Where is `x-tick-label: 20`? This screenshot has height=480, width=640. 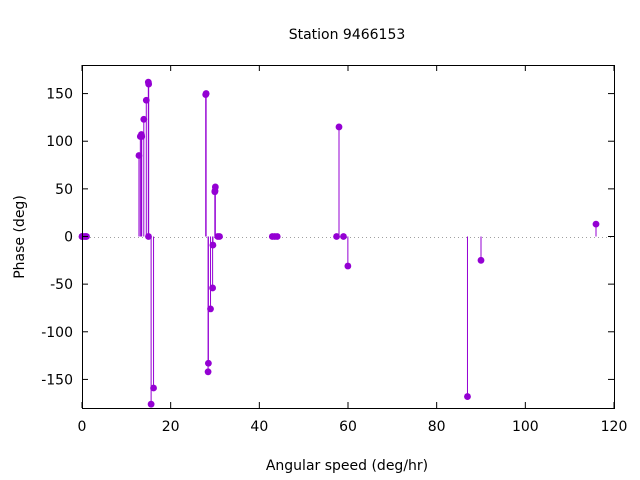
x-tick-label: 20 is located at coordinates (171, 427).